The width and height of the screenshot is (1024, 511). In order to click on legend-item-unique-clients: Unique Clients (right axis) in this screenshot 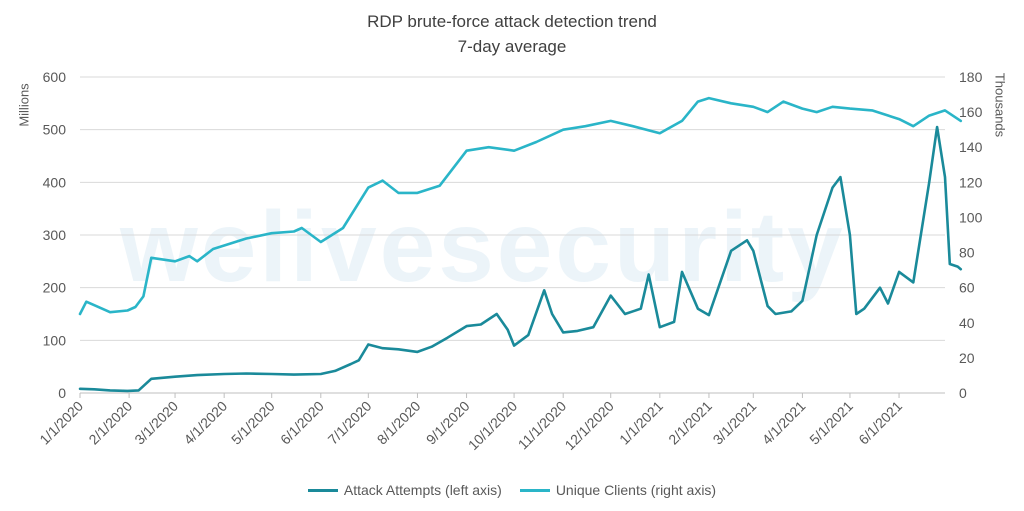, I will do `click(618, 490)`.